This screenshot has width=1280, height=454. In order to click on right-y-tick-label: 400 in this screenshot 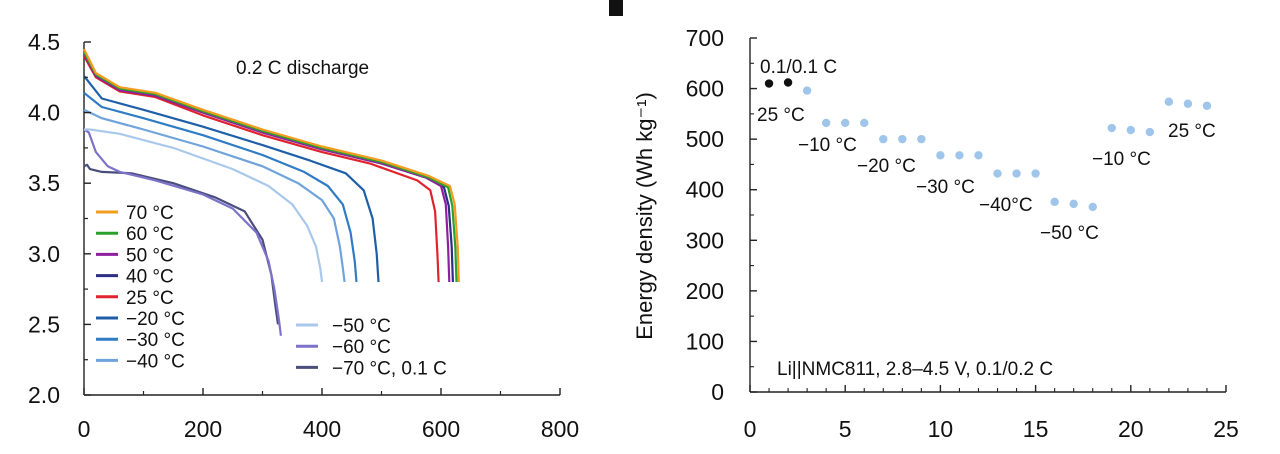, I will do `click(705, 190)`.